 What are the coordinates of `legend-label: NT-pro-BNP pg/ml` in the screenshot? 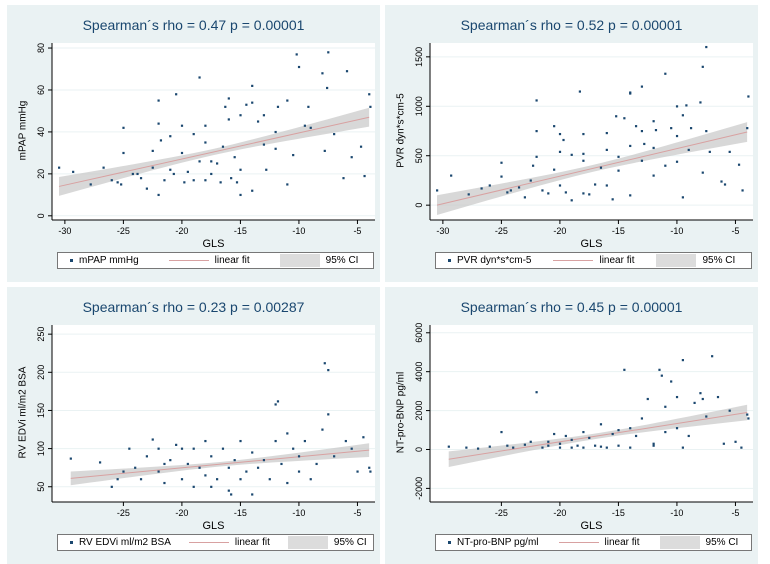 It's located at (498, 542).